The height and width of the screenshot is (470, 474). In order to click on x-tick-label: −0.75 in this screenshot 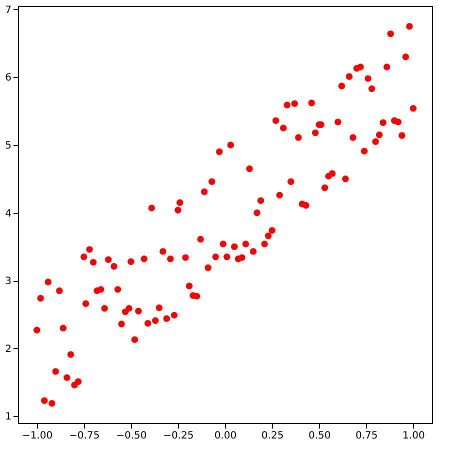, I will do `click(84, 436)`.